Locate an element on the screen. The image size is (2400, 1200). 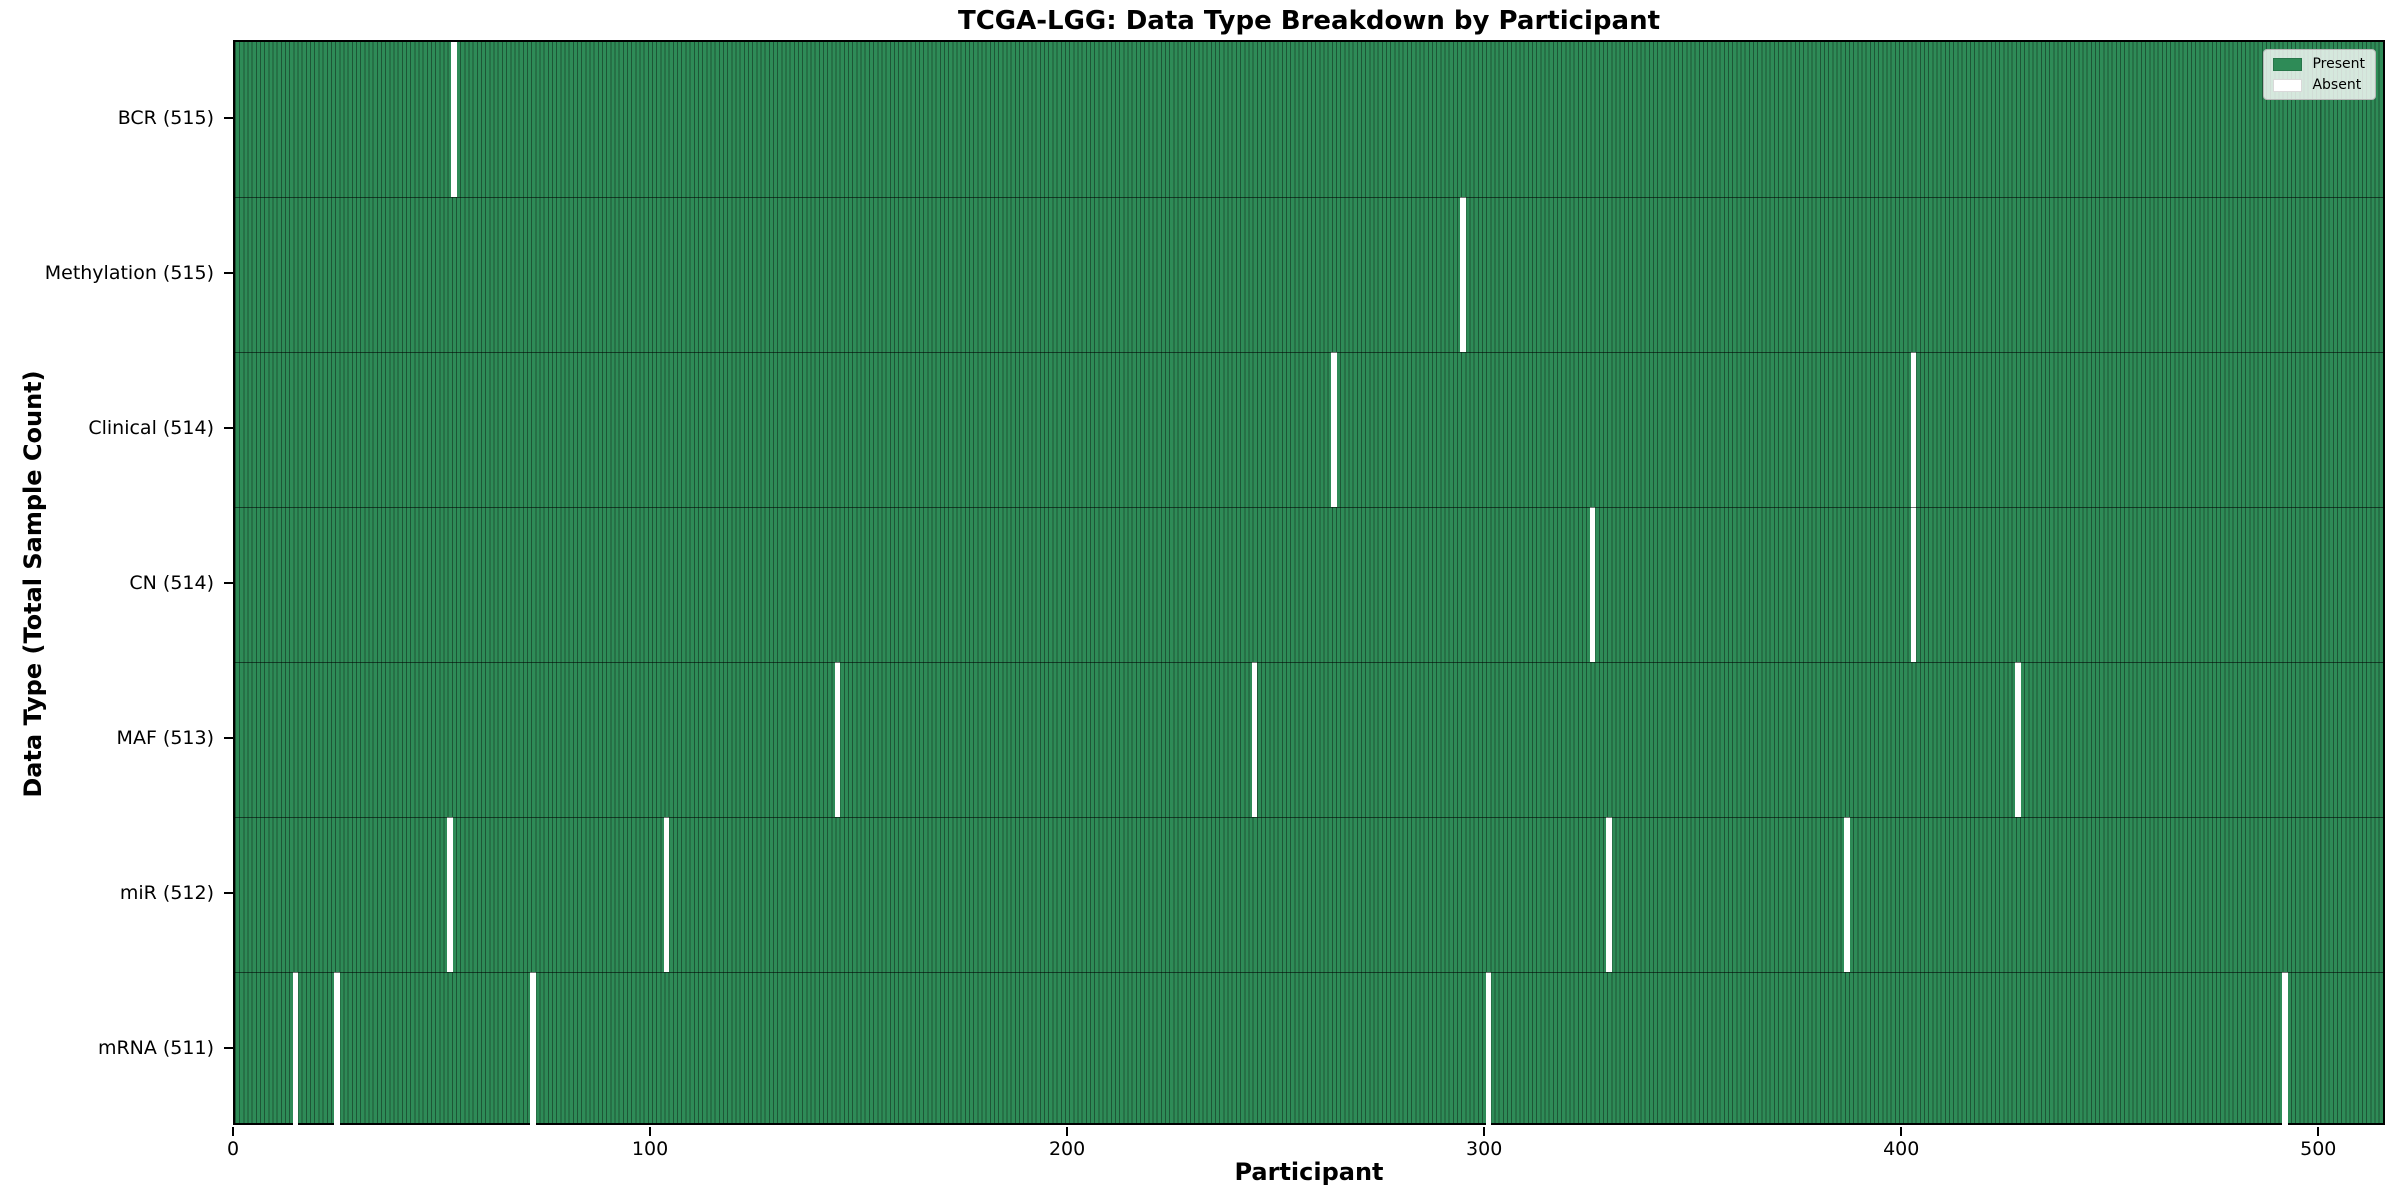
xtick-label-200: 200 is located at coordinates (1067, 1149).